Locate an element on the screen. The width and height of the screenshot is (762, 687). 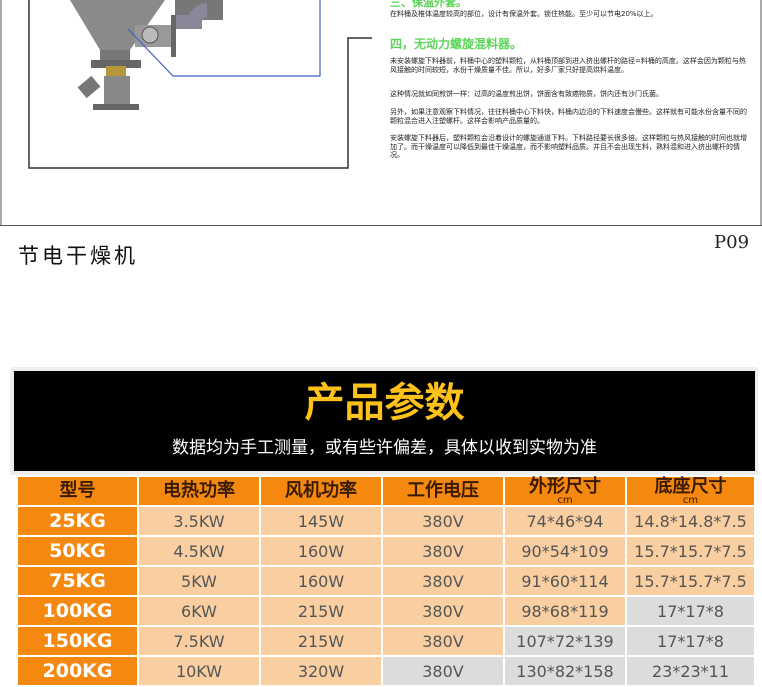
cell: 4.5KW is located at coordinates (199, 551).